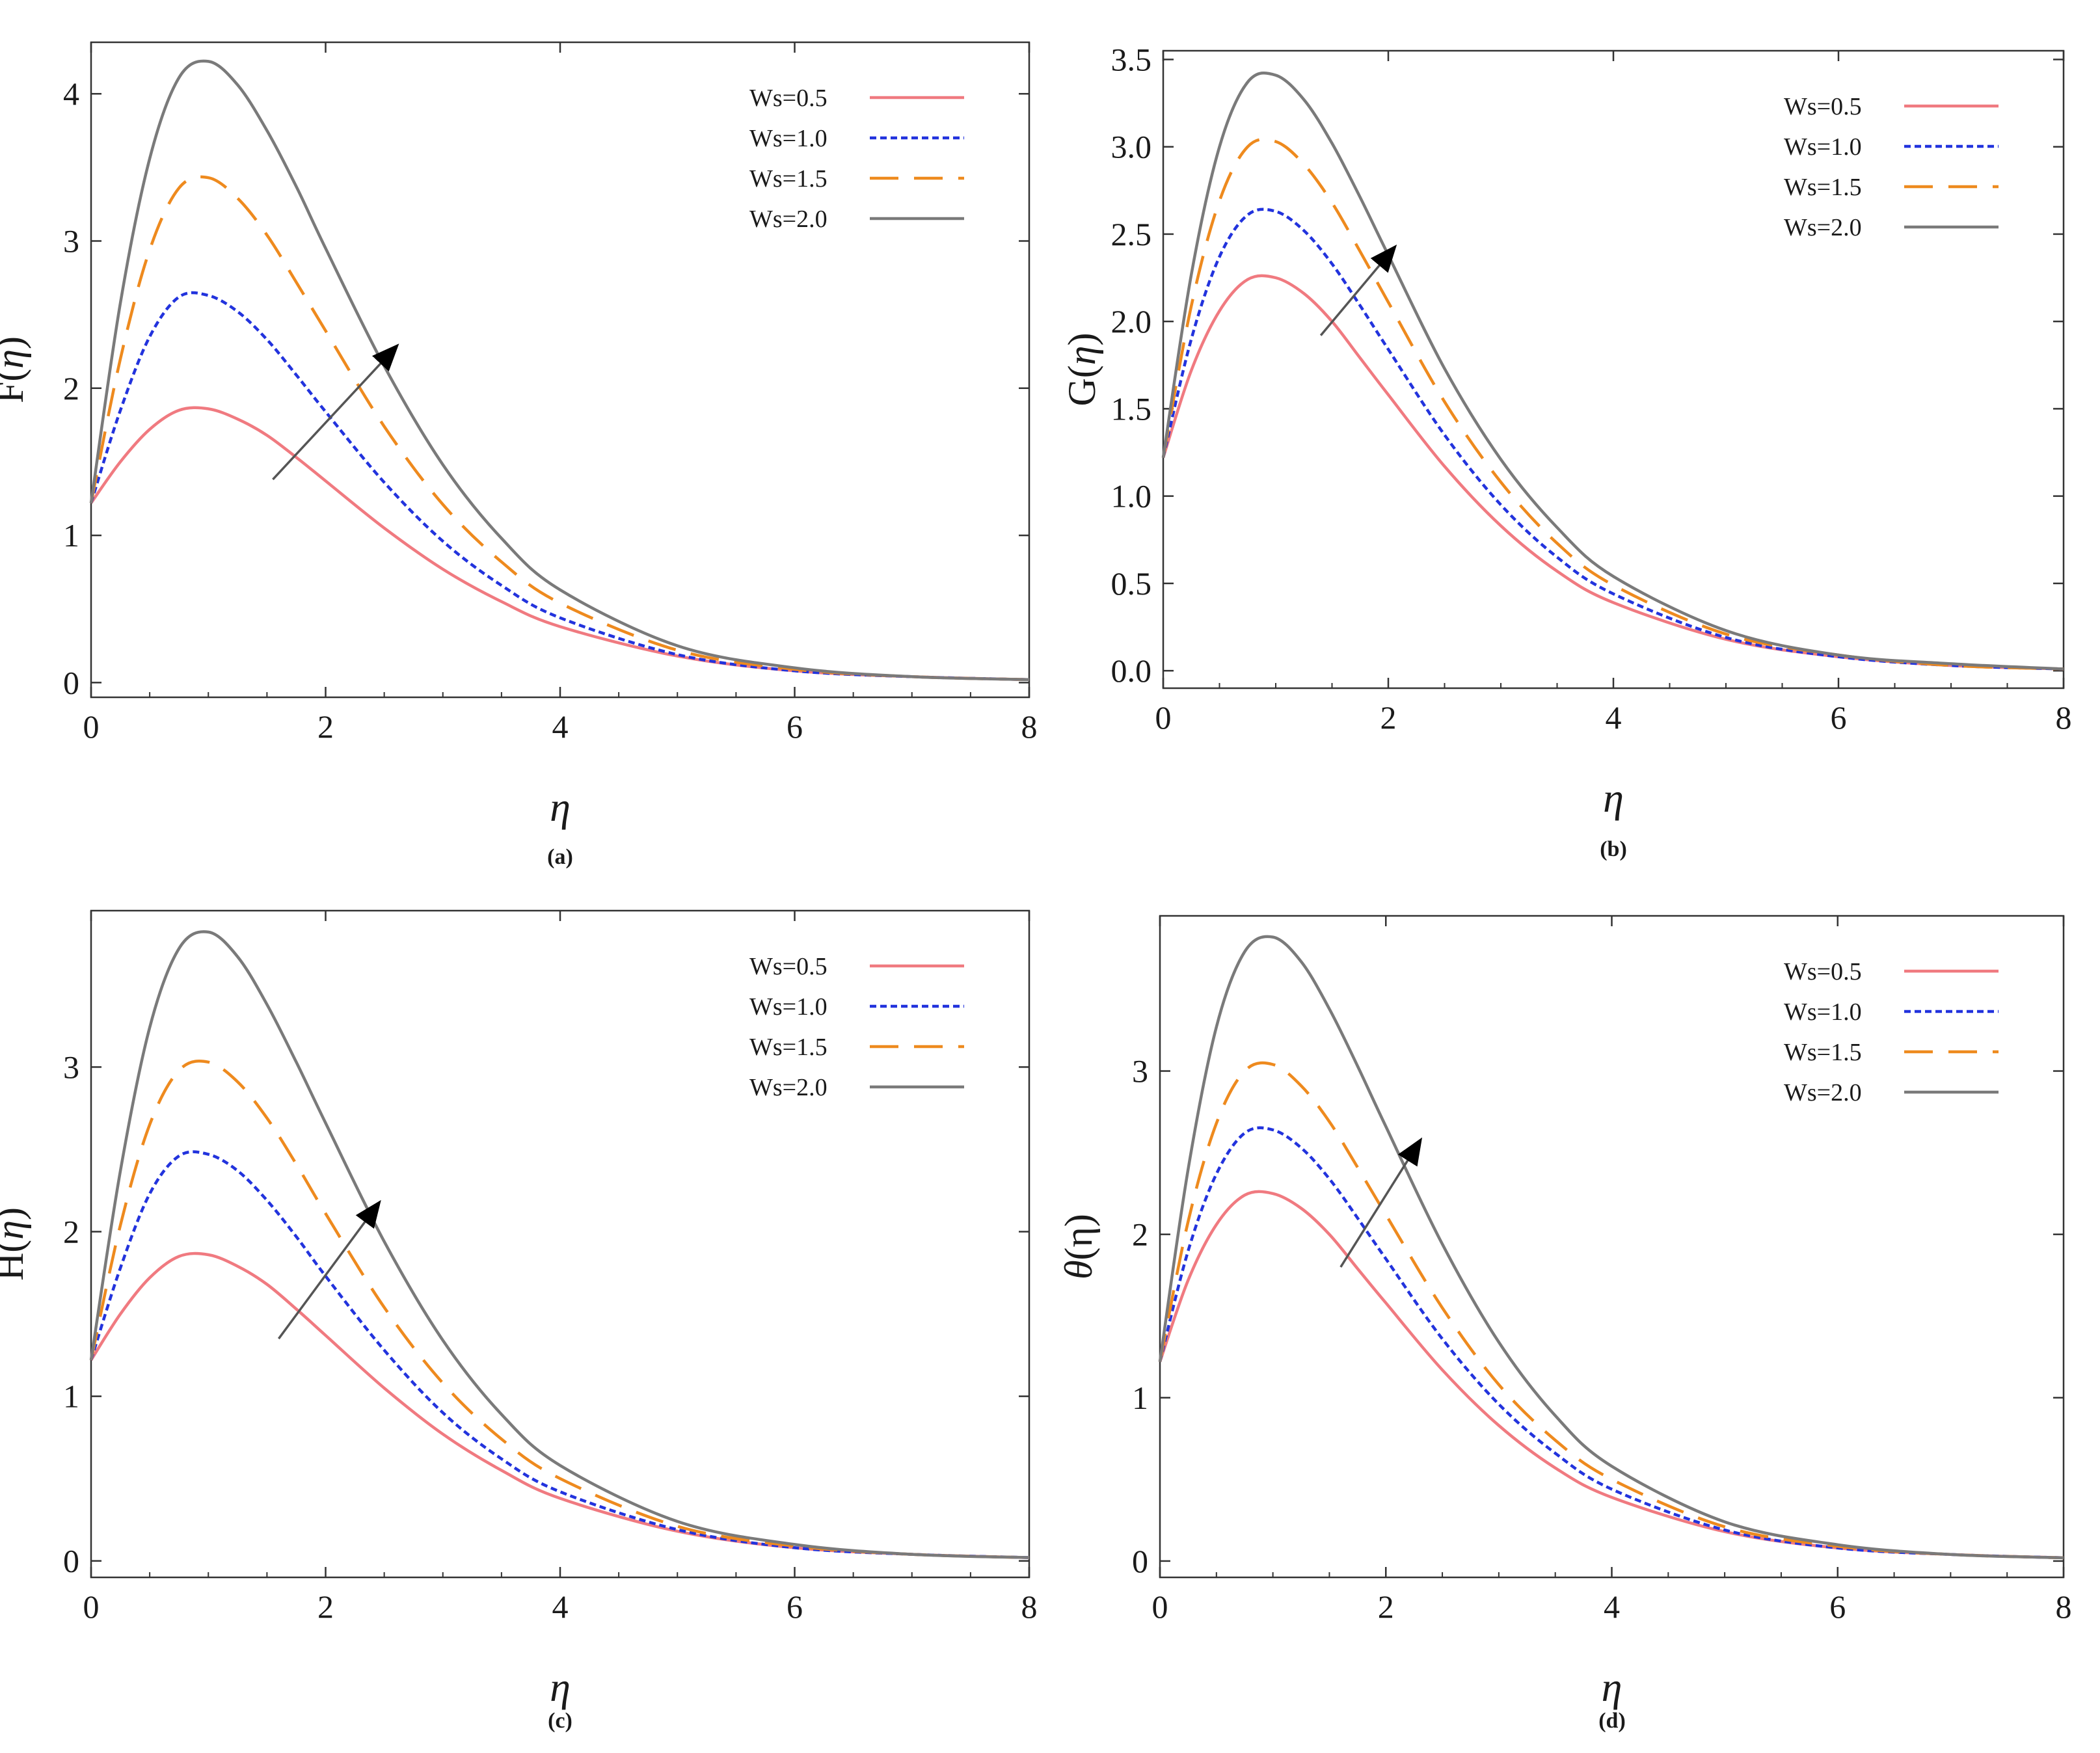  I want to click on y-axis-label-prefix: H(, so click(15, 1260).